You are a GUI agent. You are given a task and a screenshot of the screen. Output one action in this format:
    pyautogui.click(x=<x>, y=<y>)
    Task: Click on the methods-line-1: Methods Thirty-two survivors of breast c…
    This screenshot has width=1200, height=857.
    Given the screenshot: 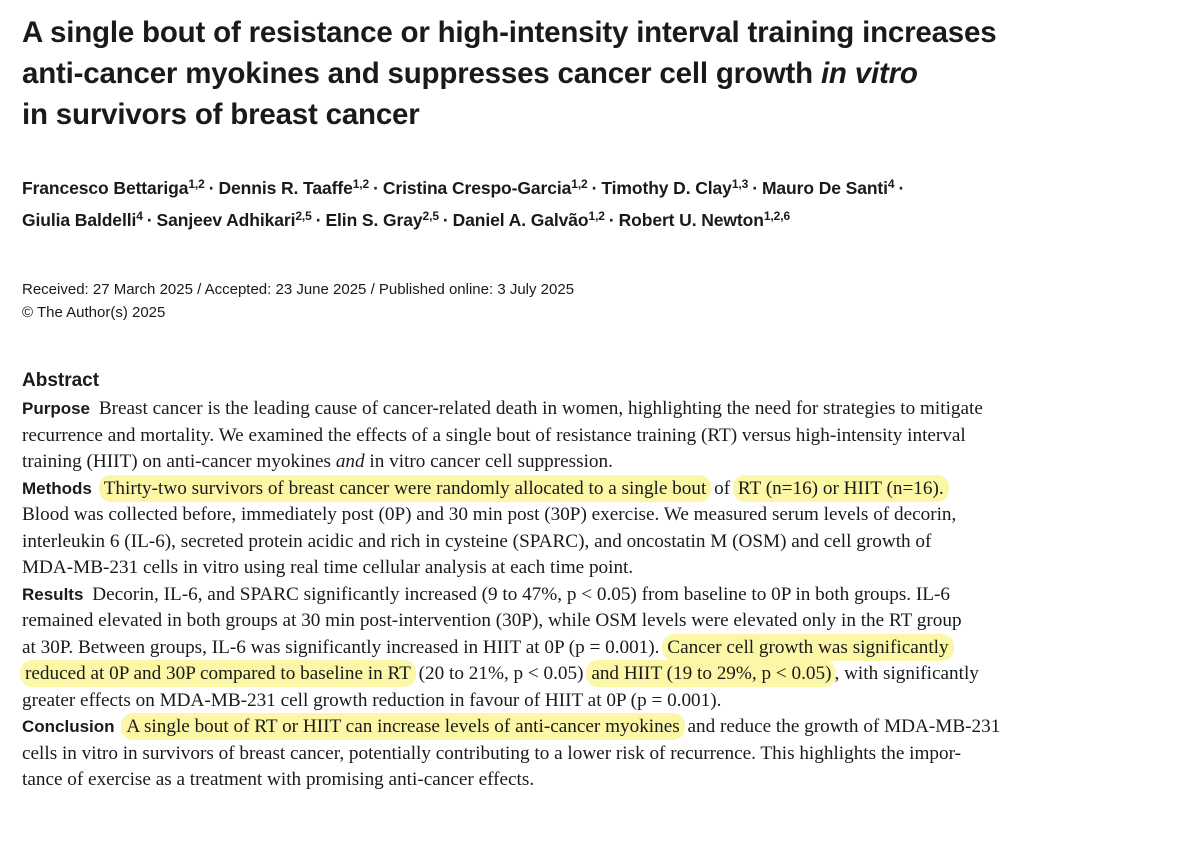 What is the action you would take?
    pyautogui.click(x=604, y=489)
    